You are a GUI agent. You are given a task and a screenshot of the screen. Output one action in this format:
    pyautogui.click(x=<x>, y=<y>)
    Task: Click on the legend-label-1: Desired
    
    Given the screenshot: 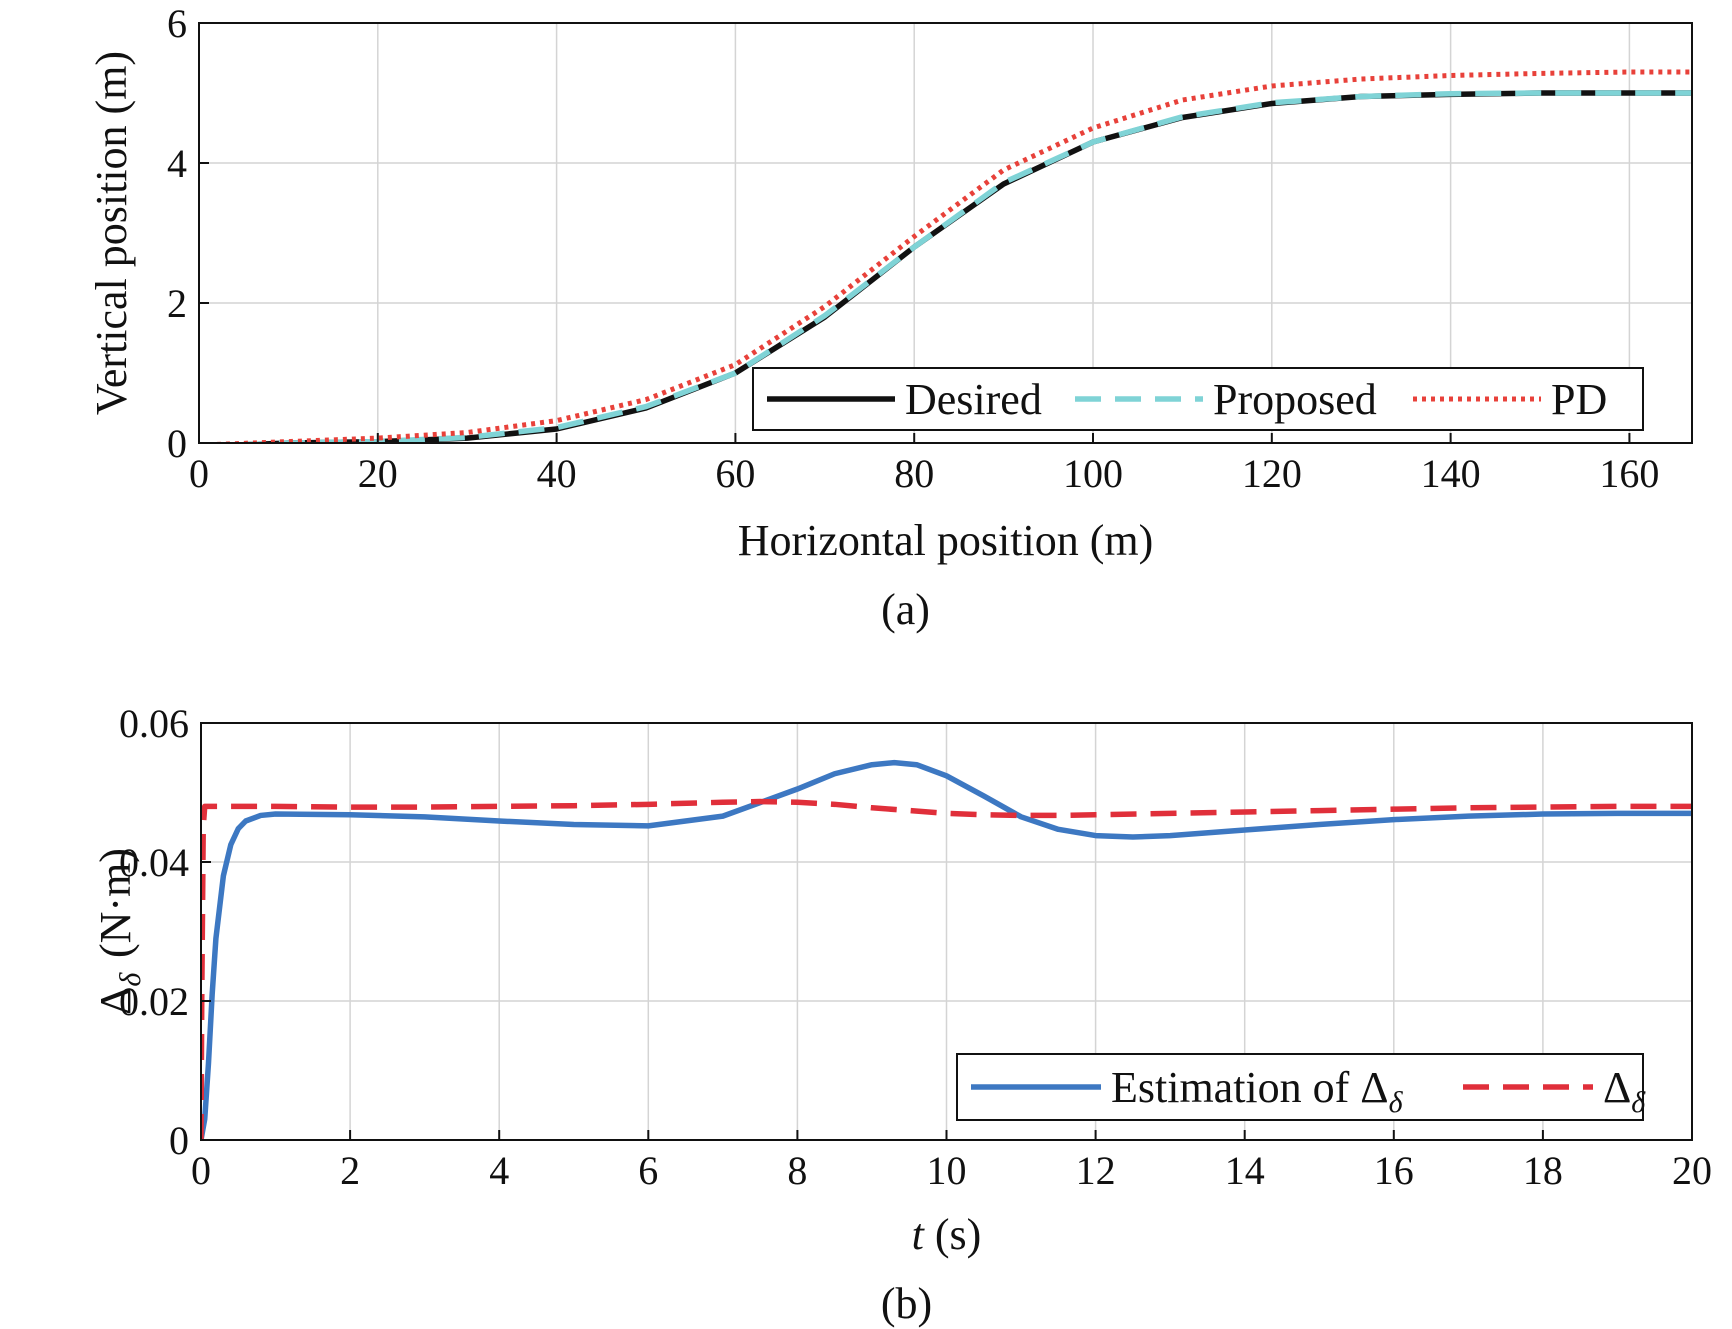 What is the action you would take?
    pyautogui.click(x=973, y=399)
    